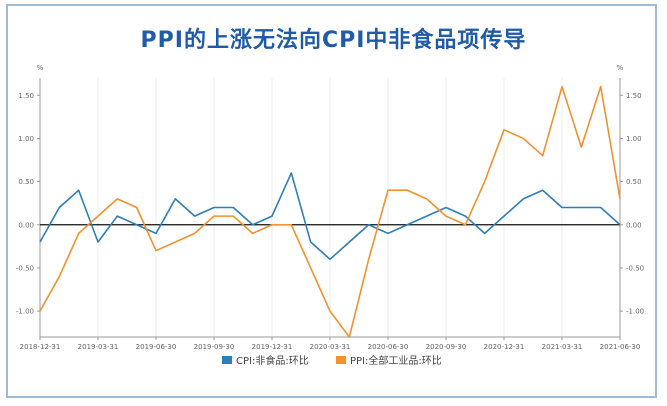  I want to click on chart-title: PPI的上涨无法向CPI中非食品项传导, so click(333, 40).